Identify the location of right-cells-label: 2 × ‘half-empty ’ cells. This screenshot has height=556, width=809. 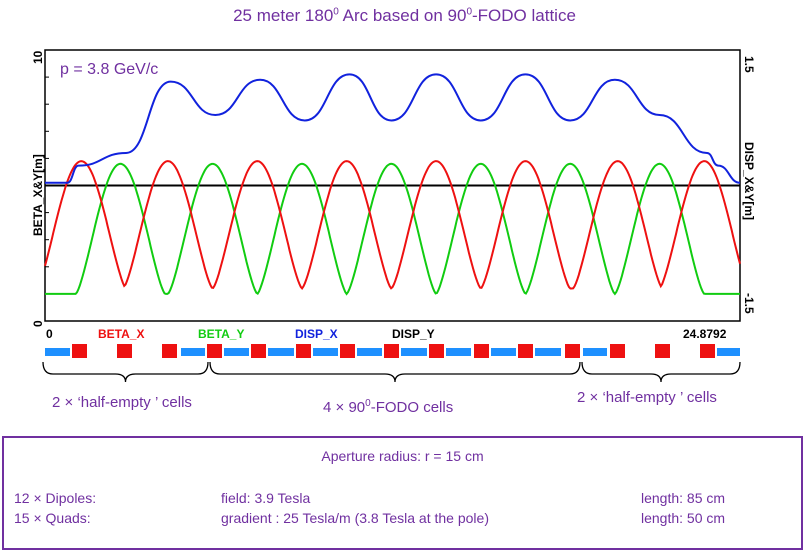
(647, 397).